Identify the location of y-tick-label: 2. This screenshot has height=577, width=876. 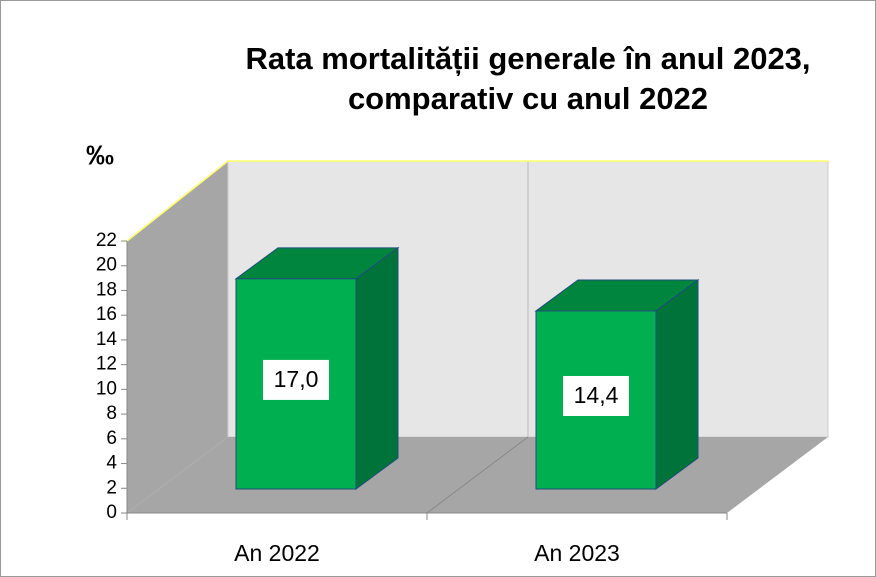
(111, 487).